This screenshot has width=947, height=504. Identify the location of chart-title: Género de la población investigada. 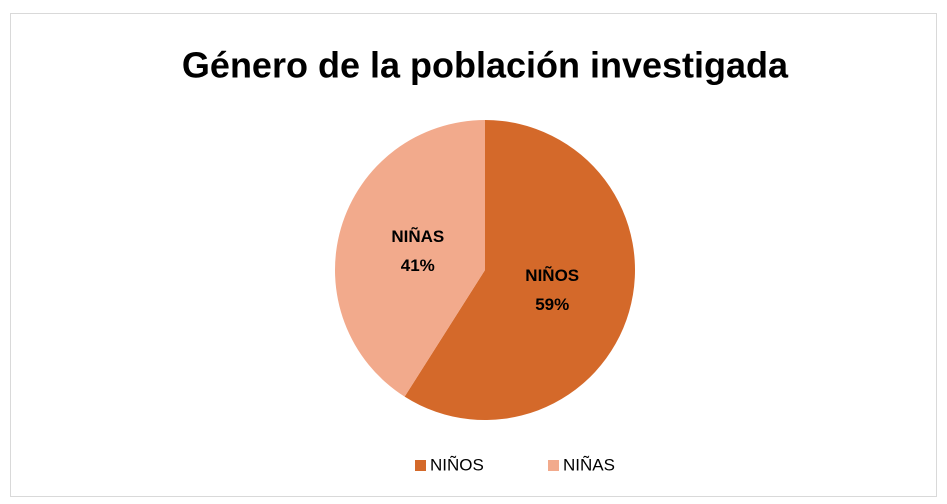
(485, 65).